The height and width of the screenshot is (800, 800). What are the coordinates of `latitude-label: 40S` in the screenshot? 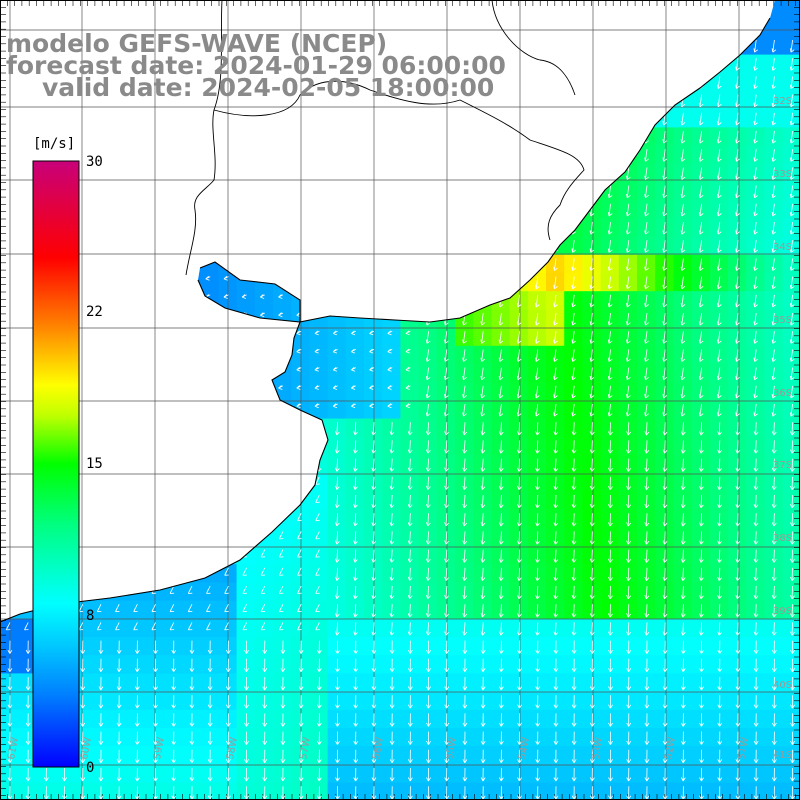 It's located at (782, 685).